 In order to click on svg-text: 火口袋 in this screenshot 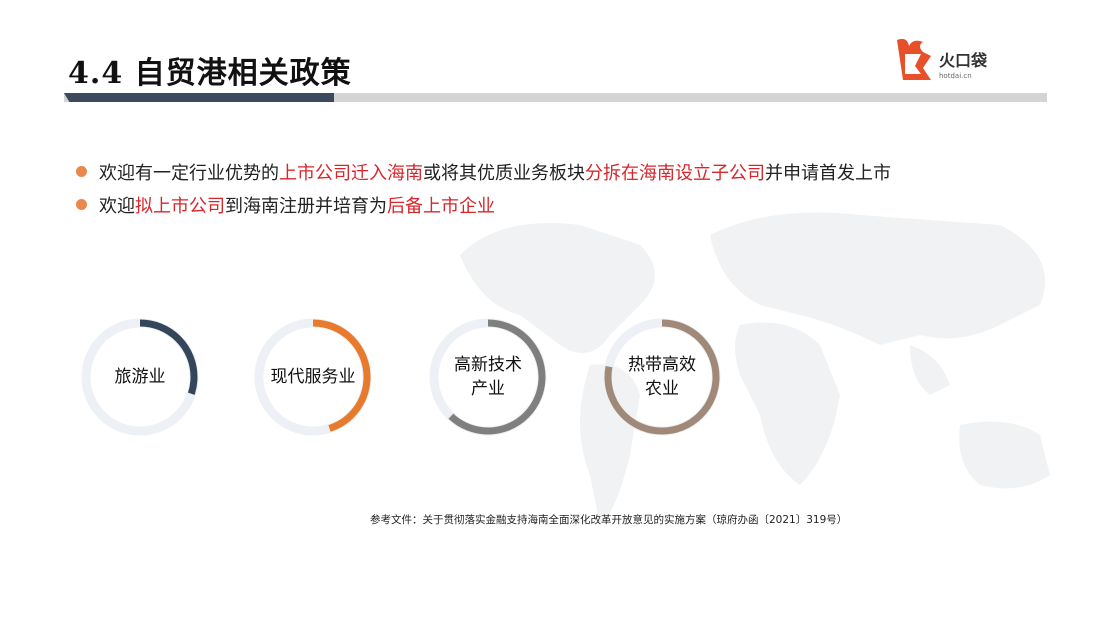, I will do `click(963, 60)`.